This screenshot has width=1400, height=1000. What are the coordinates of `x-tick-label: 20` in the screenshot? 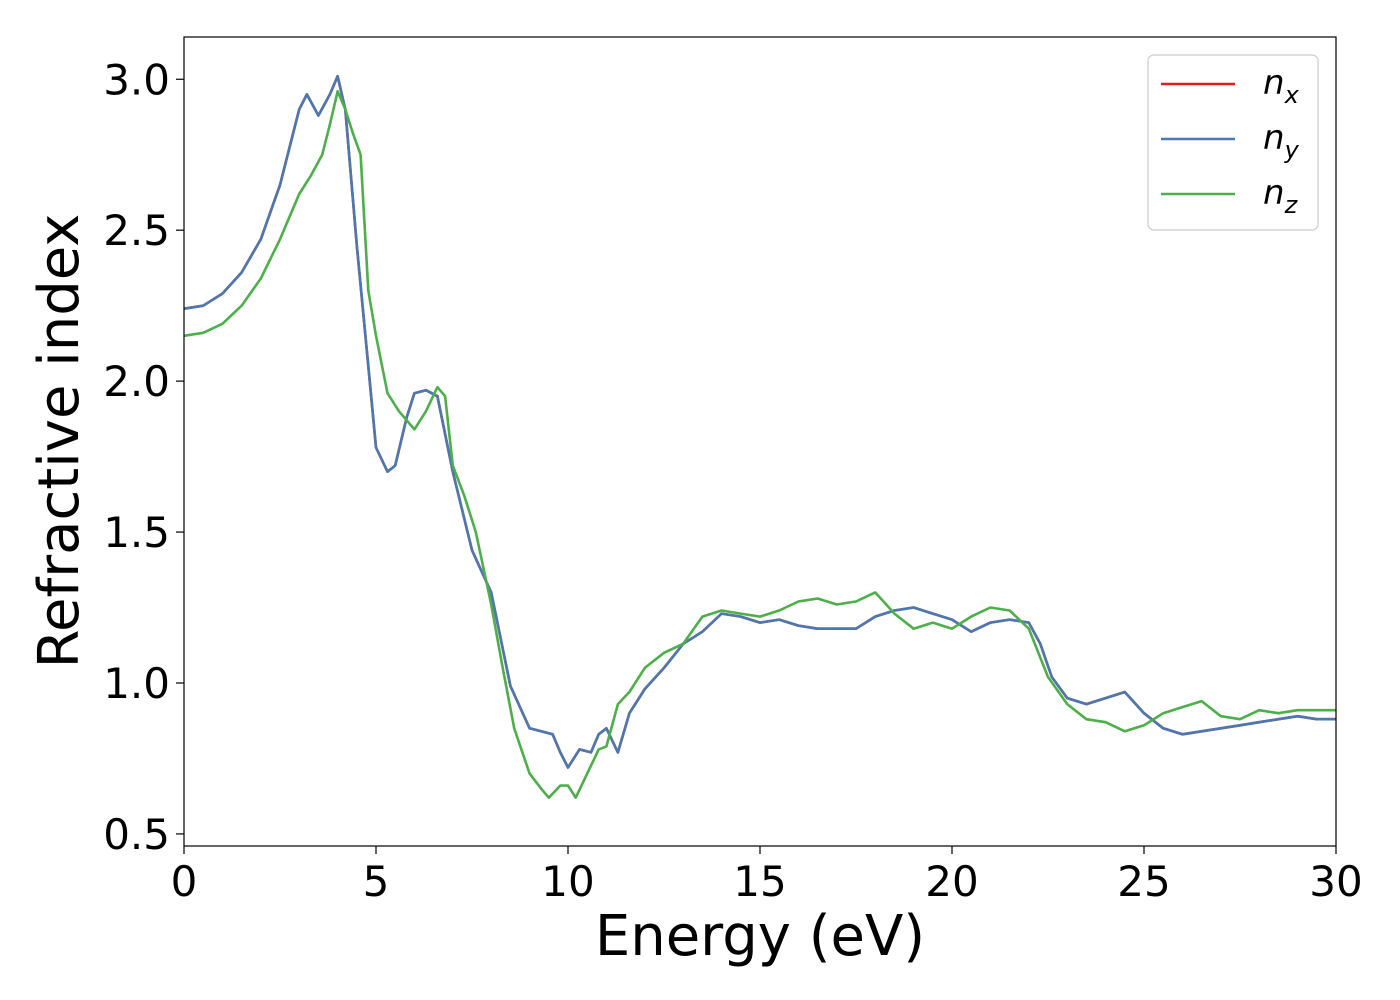 It's located at (951, 881).